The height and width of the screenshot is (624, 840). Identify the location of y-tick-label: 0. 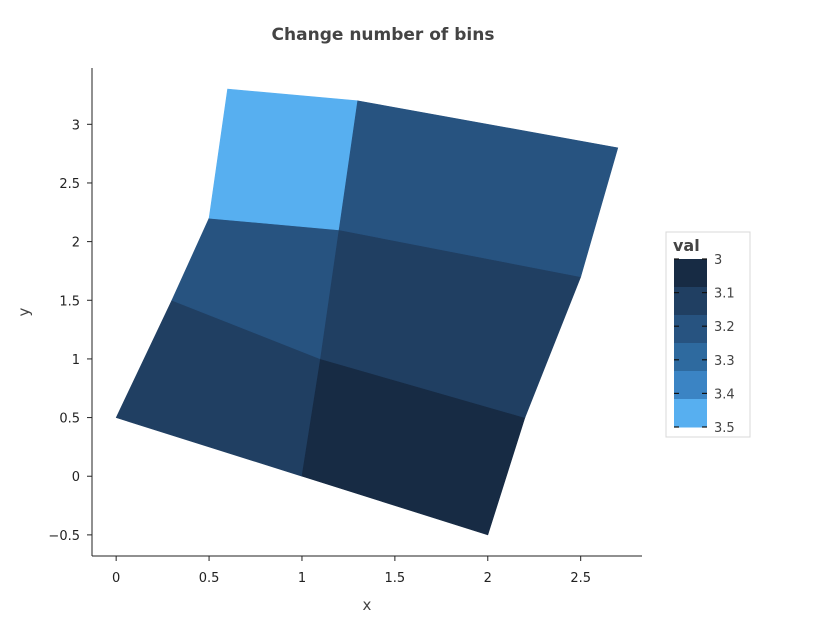
(76, 477).